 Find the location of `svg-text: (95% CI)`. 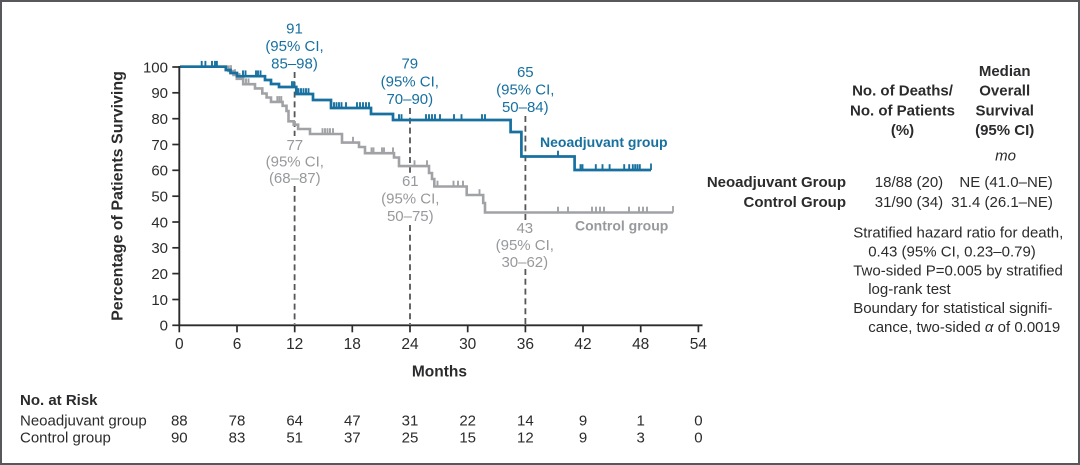

svg-text: (95% CI) is located at coordinates (1004, 130).